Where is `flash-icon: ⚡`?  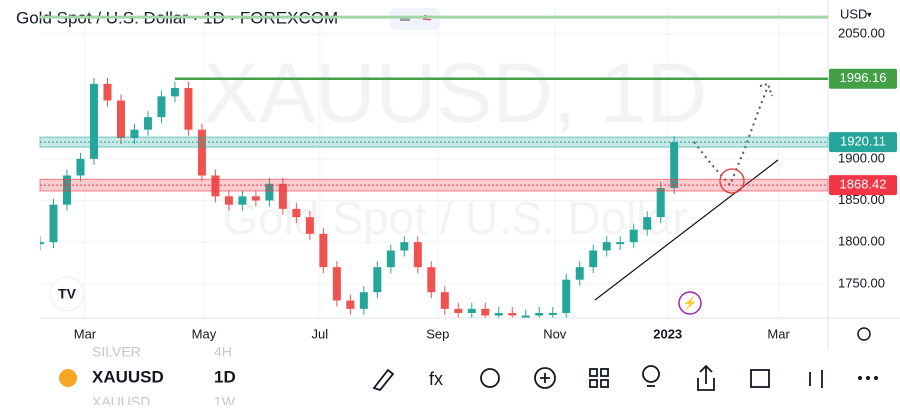
flash-icon: ⚡ is located at coordinates (690, 303).